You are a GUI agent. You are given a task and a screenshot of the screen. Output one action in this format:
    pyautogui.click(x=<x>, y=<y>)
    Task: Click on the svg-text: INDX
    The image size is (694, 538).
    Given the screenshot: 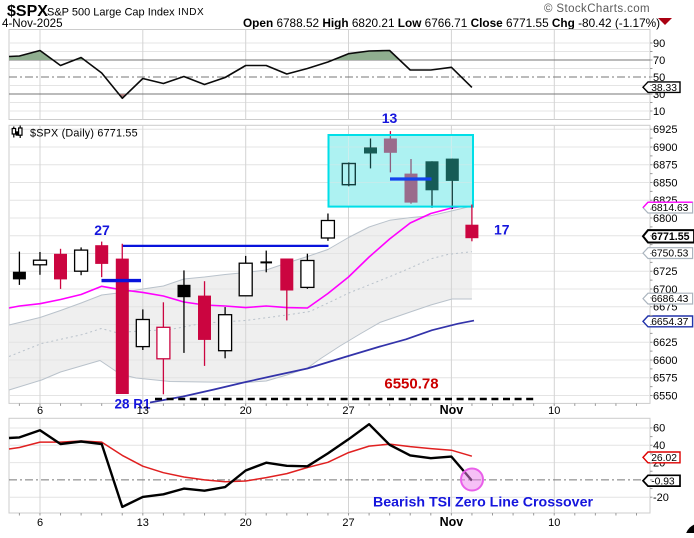 What is the action you would take?
    pyautogui.click(x=191, y=12)
    